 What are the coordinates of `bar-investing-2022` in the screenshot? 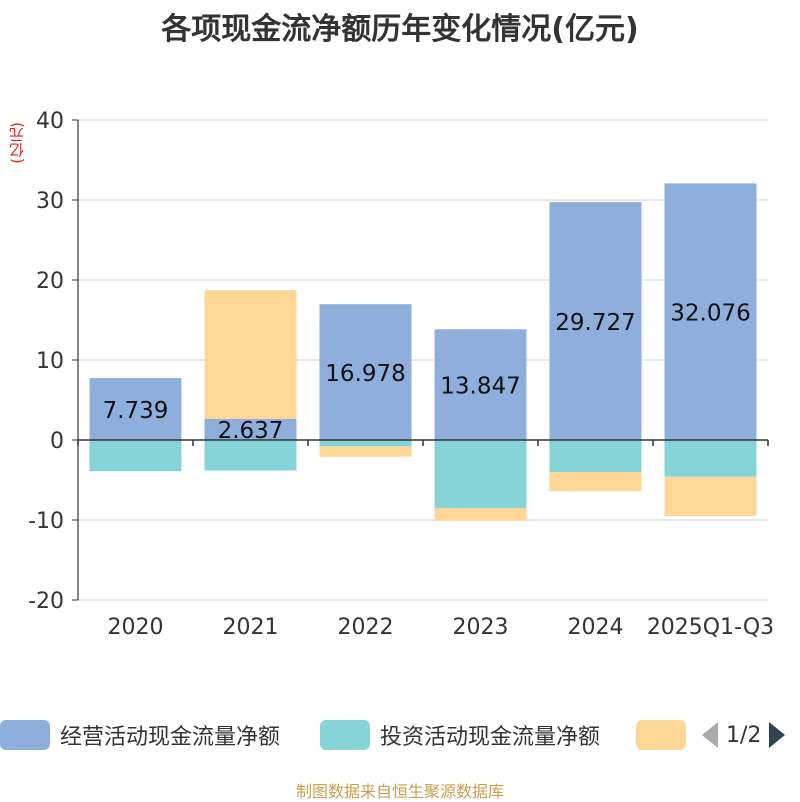 It's located at (365, 443).